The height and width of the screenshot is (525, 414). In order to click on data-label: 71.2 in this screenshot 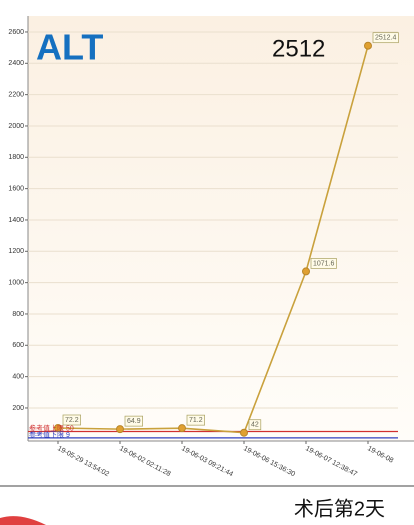, I will do `click(196, 420)`.